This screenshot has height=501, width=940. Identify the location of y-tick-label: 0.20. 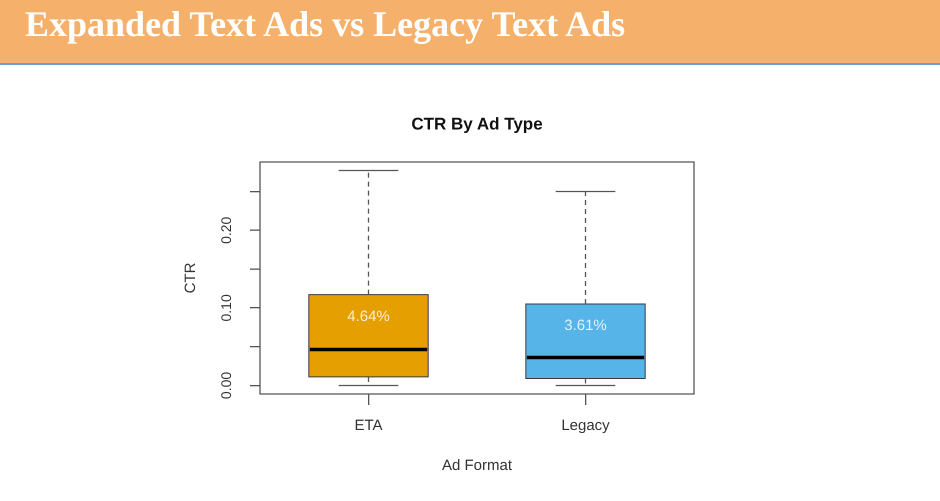
(226, 230).